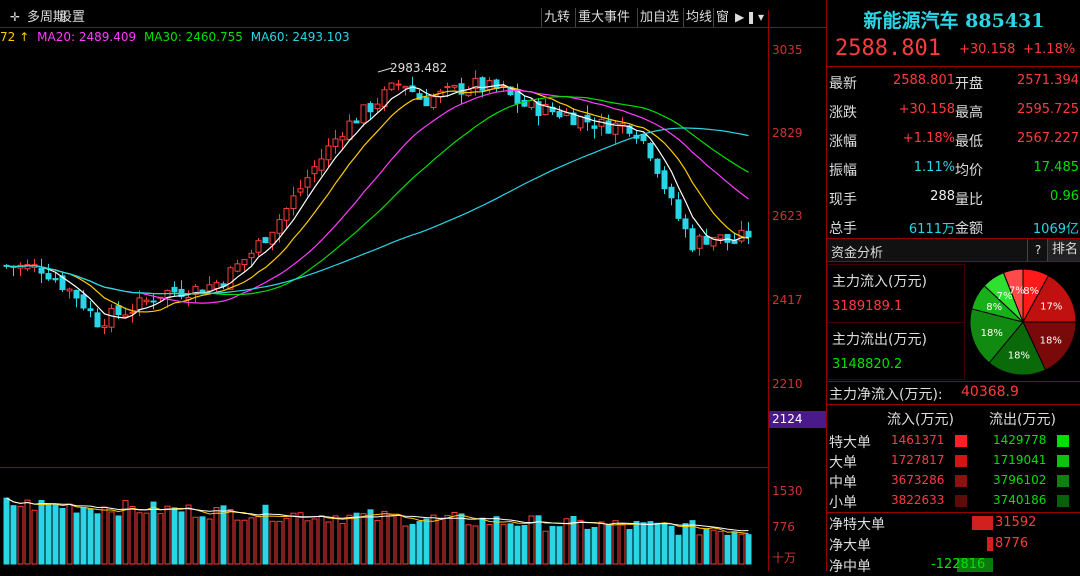  Describe the element at coordinates (751, 17) in the screenshot. I see `pause-icon: ❚` at that location.